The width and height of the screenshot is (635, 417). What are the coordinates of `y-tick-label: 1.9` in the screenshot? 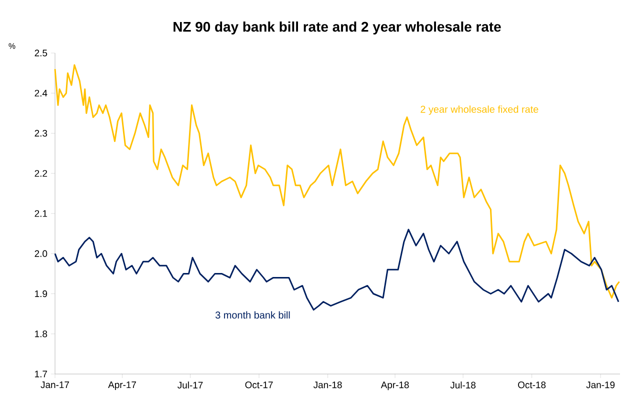 It's located at (41, 294).